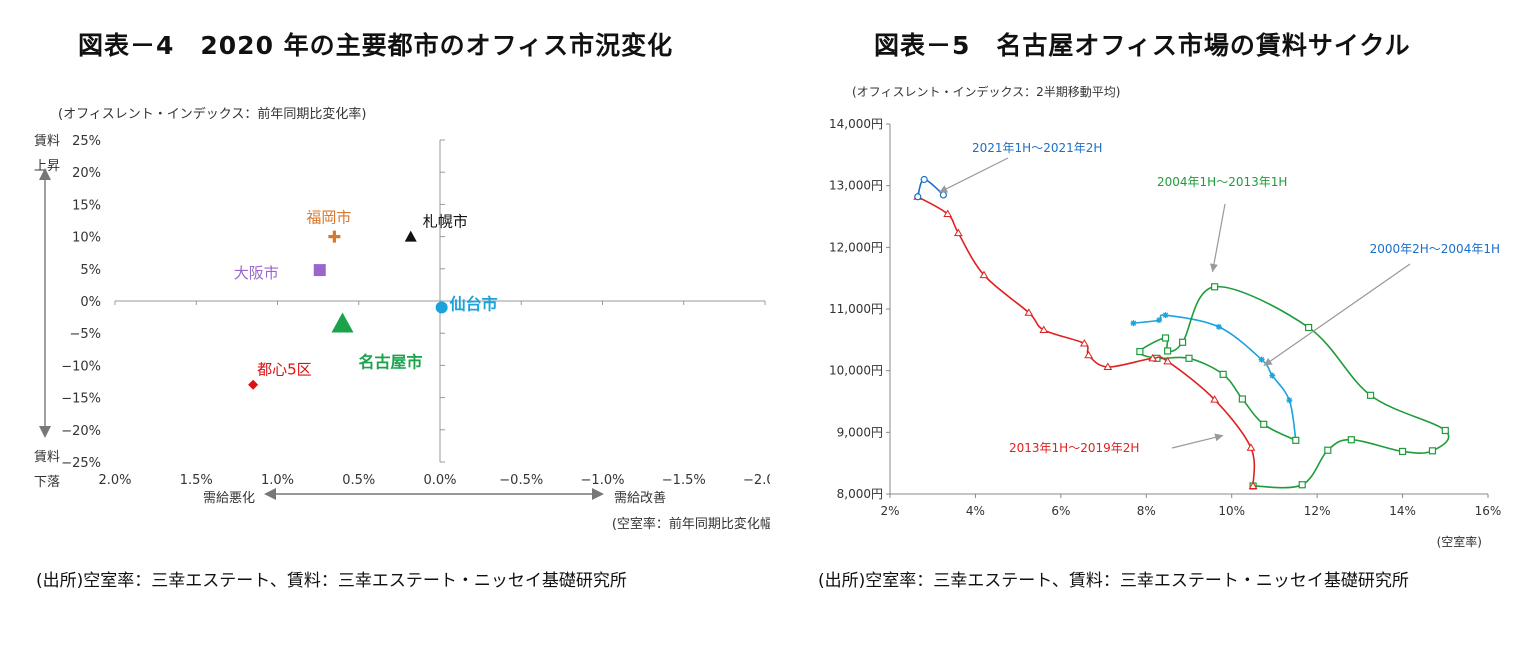 Image resolution: width=1528 pixels, height=645 pixels. What do you see at coordinates (1488, 511) in the screenshot?
I see `x-tick-label: 16%` at bounding box center [1488, 511].